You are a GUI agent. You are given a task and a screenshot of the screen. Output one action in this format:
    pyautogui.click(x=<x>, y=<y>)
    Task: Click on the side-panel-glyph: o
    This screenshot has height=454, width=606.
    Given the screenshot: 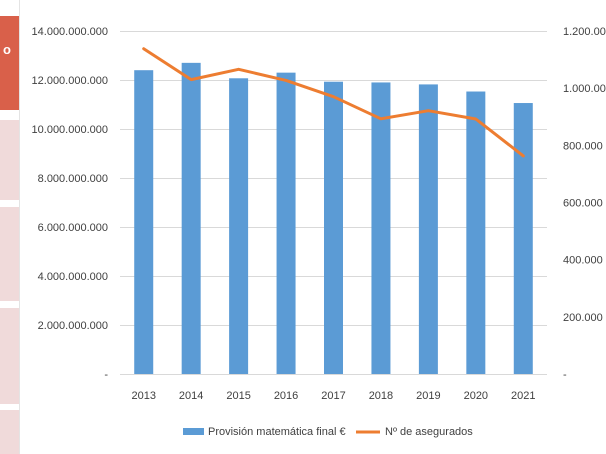 What is the action you would take?
    pyautogui.click(x=7, y=49)
    